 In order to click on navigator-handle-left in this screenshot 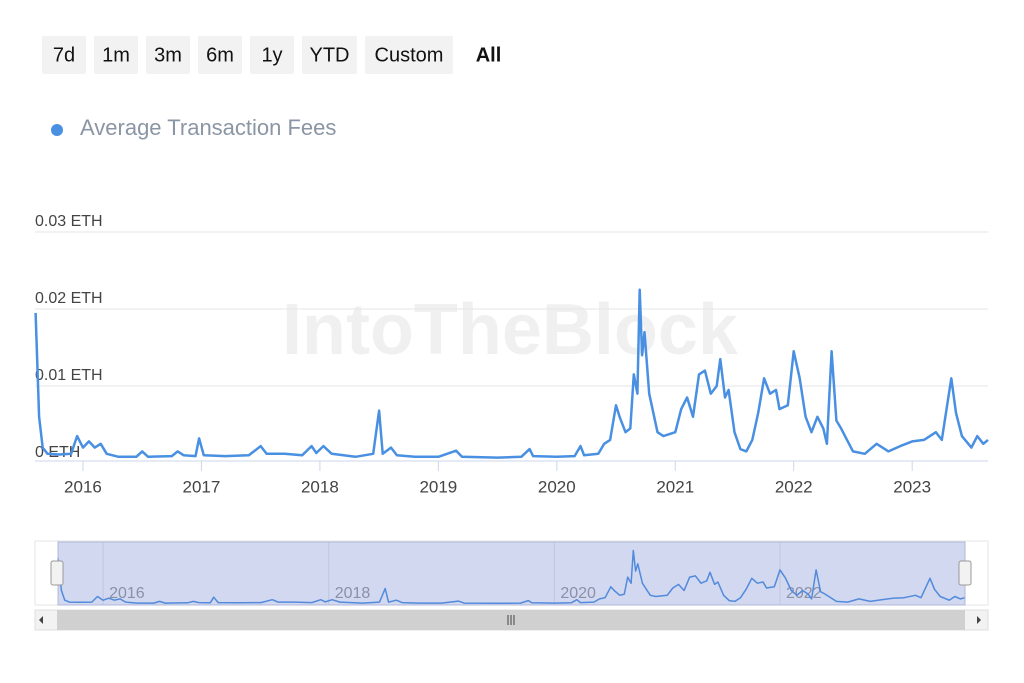, I will do `click(57, 573)`.